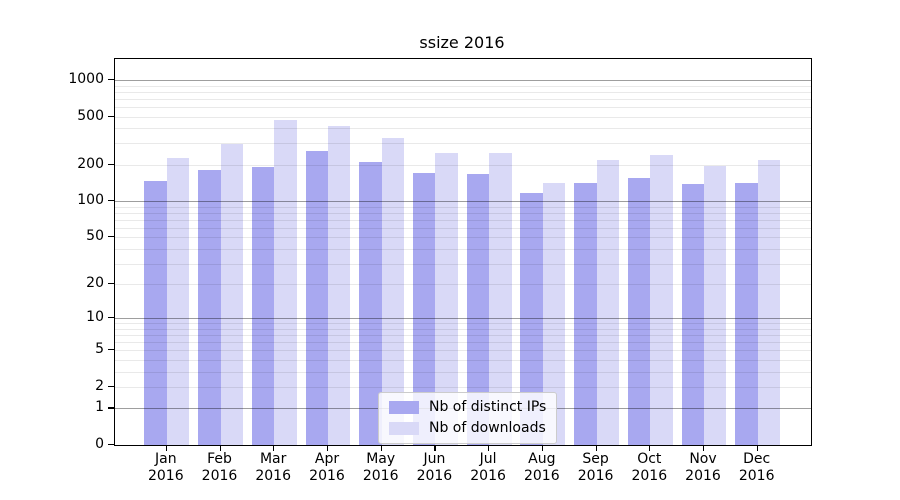 The height and width of the screenshot is (500, 900). Describe the element at coordinates (327, 459) in the screenshot. I see `x-tick-month: Apr` at that location.